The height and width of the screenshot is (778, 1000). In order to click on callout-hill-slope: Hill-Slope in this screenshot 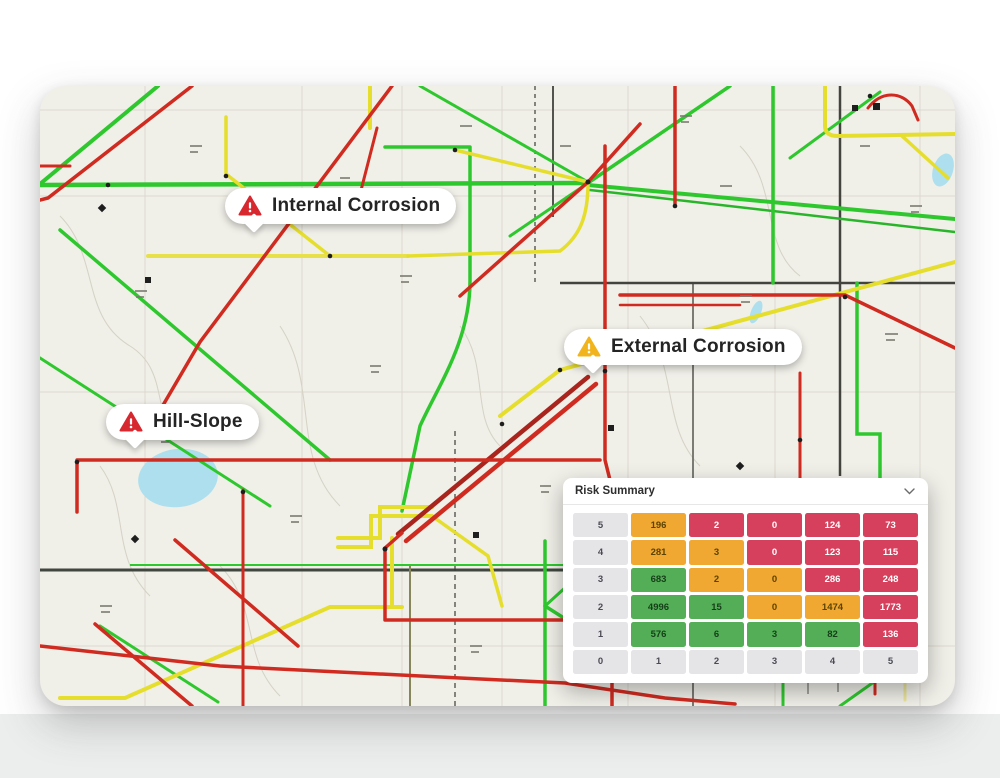, I will do `click(182, 426)`.